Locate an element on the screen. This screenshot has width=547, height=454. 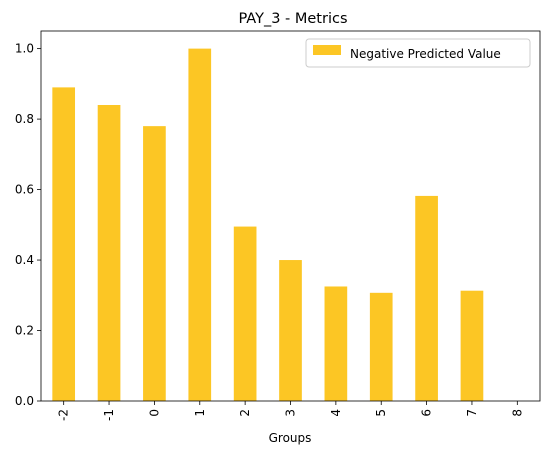
y-tick-label: 0.6 is located at coordinates (24, 190).